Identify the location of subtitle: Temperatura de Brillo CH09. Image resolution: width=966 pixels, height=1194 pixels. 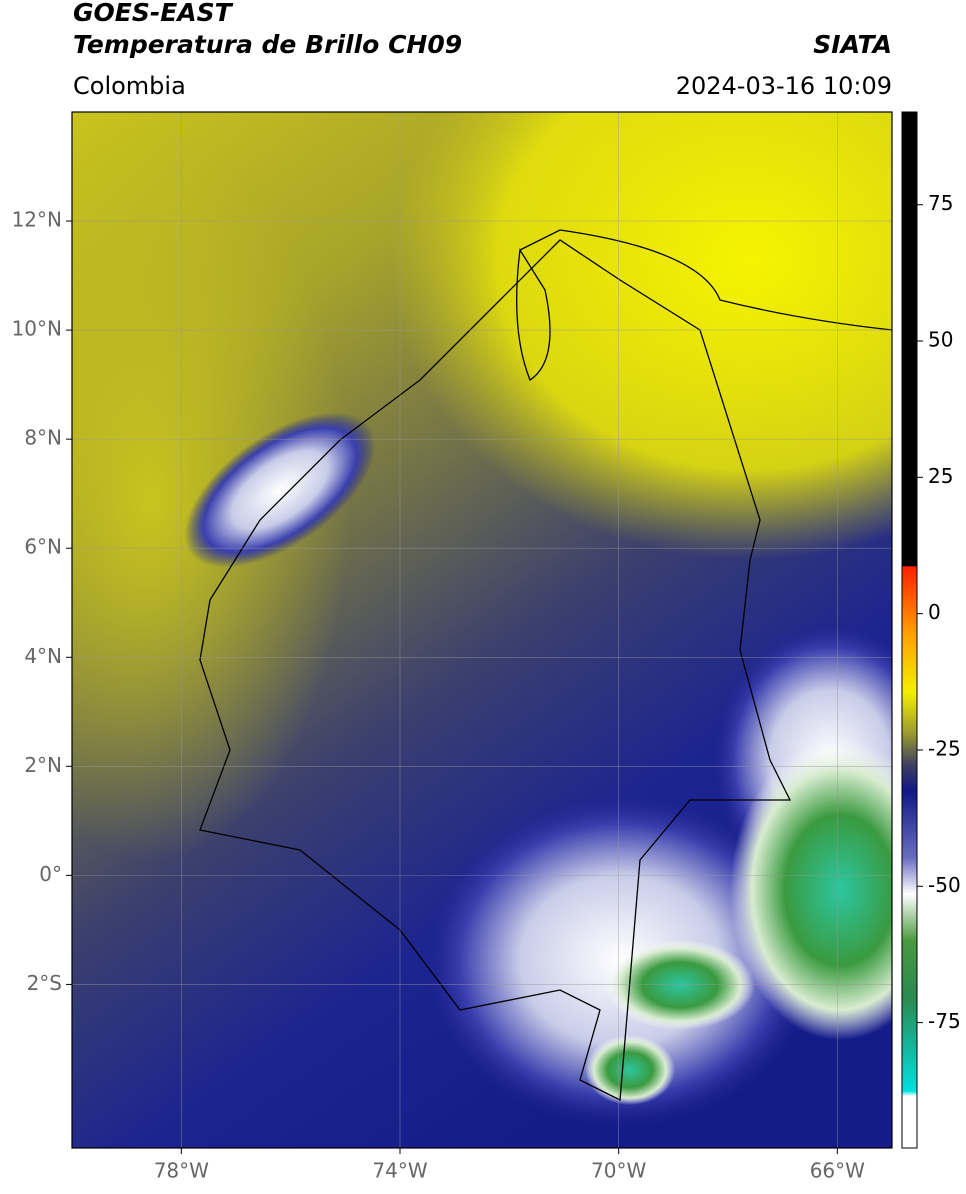
(267, 44).